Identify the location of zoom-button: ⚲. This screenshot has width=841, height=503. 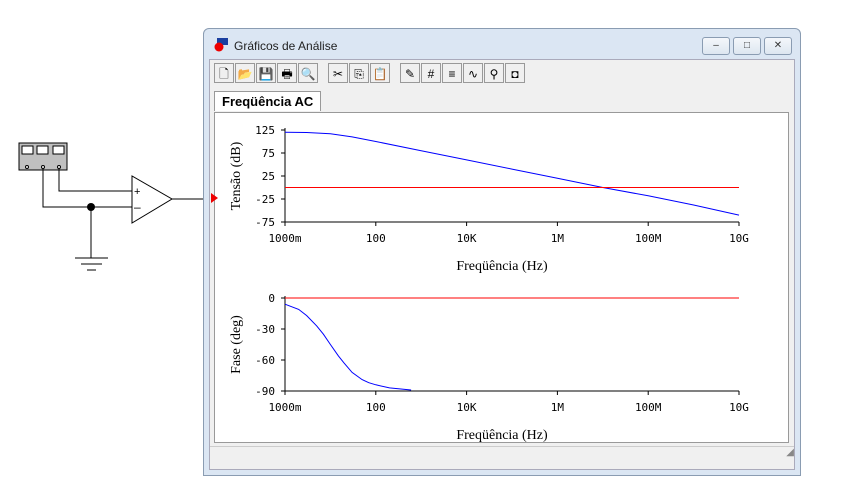
(494, 73).